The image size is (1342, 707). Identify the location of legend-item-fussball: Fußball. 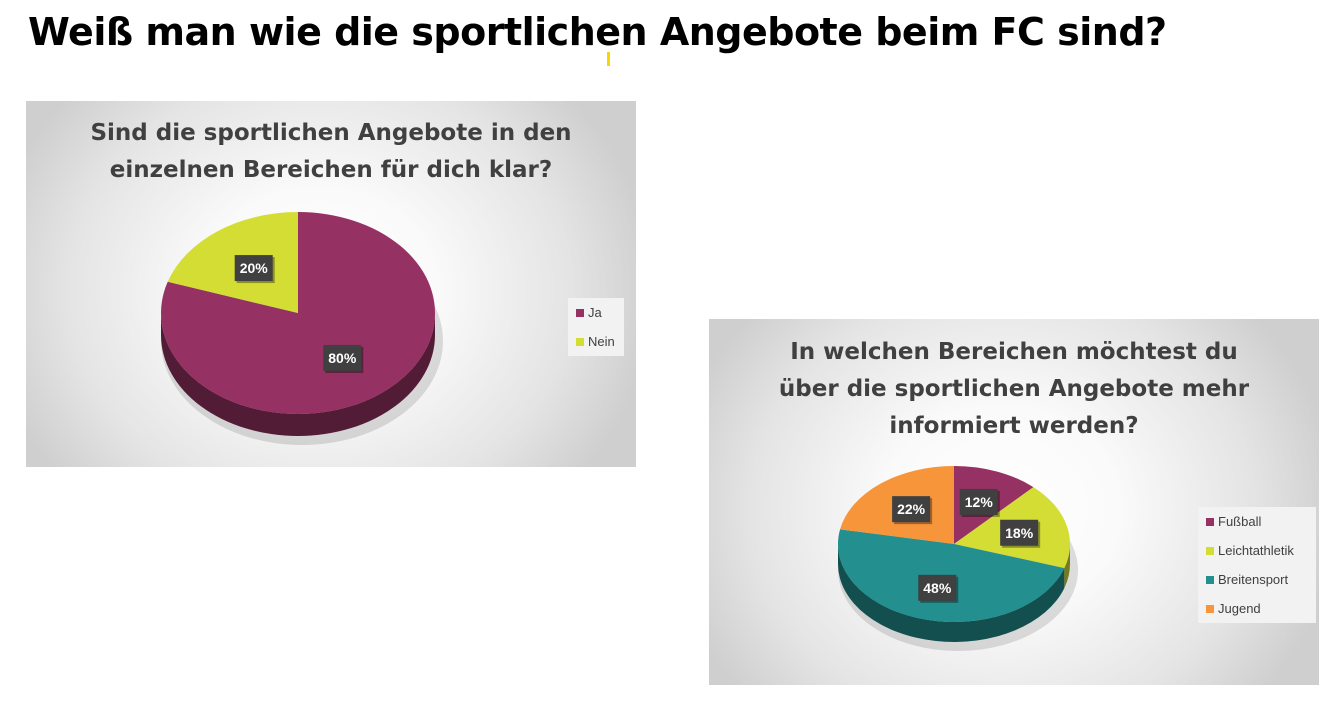
(1257, 521).